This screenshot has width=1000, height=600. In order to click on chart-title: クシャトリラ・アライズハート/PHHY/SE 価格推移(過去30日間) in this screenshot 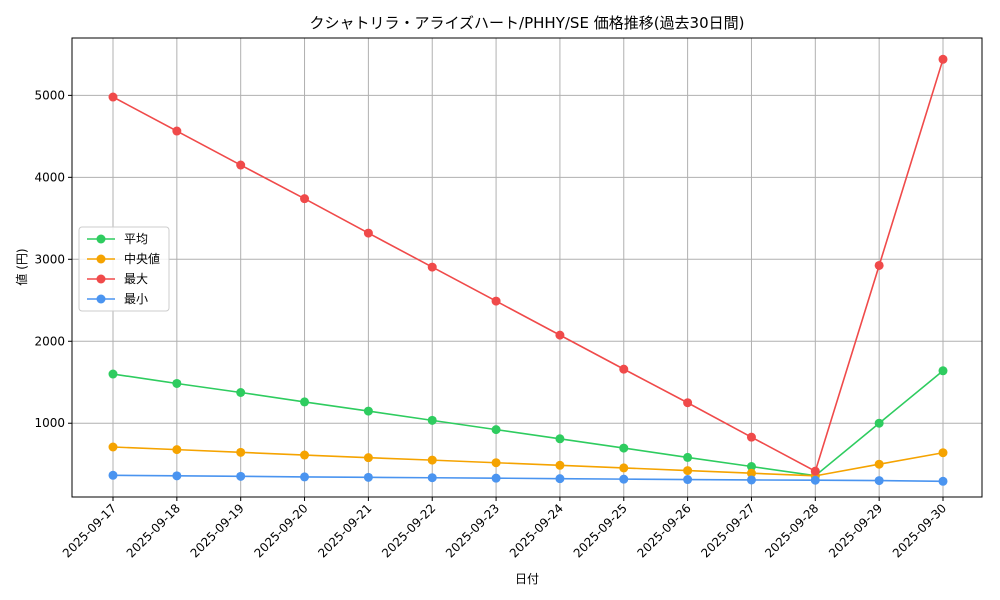, I will do `click(527, 23)`.